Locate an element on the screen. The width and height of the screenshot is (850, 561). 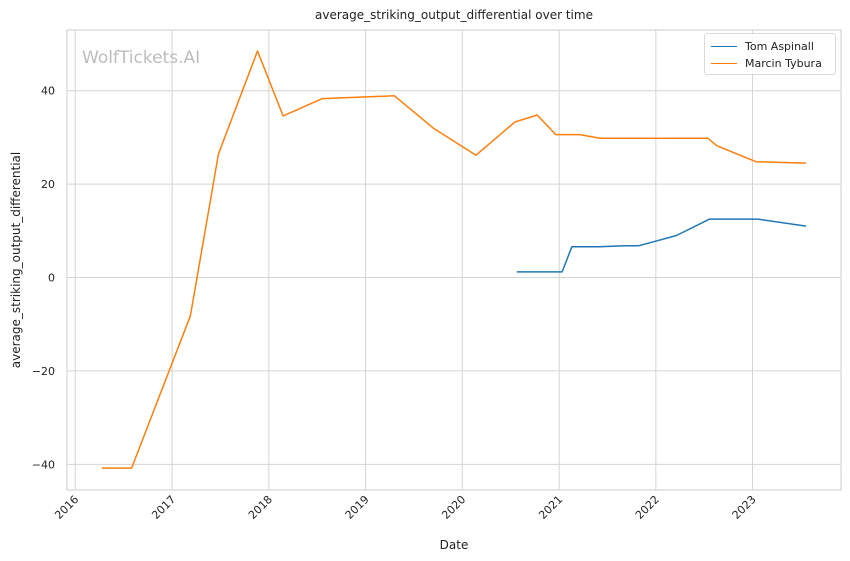
y-tick-label: −20 is located at coordinates (43, 371).